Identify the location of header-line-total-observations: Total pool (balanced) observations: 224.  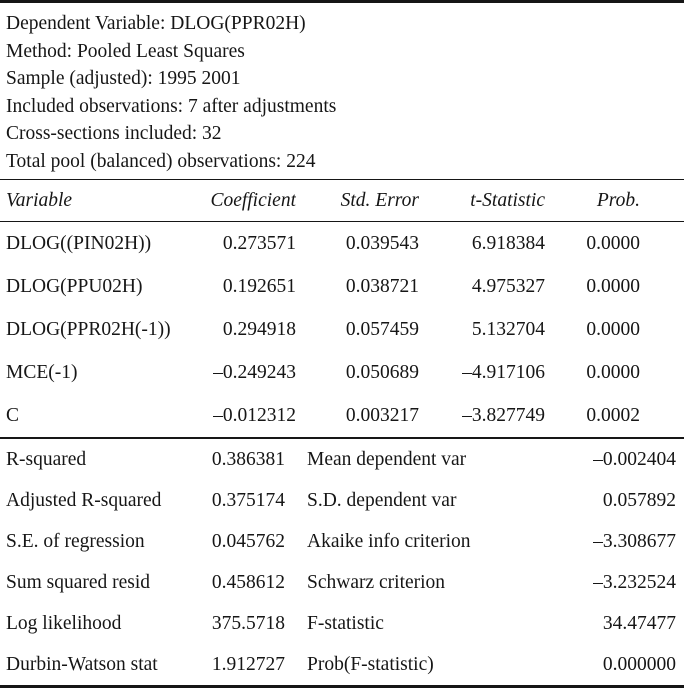
(161, 161).